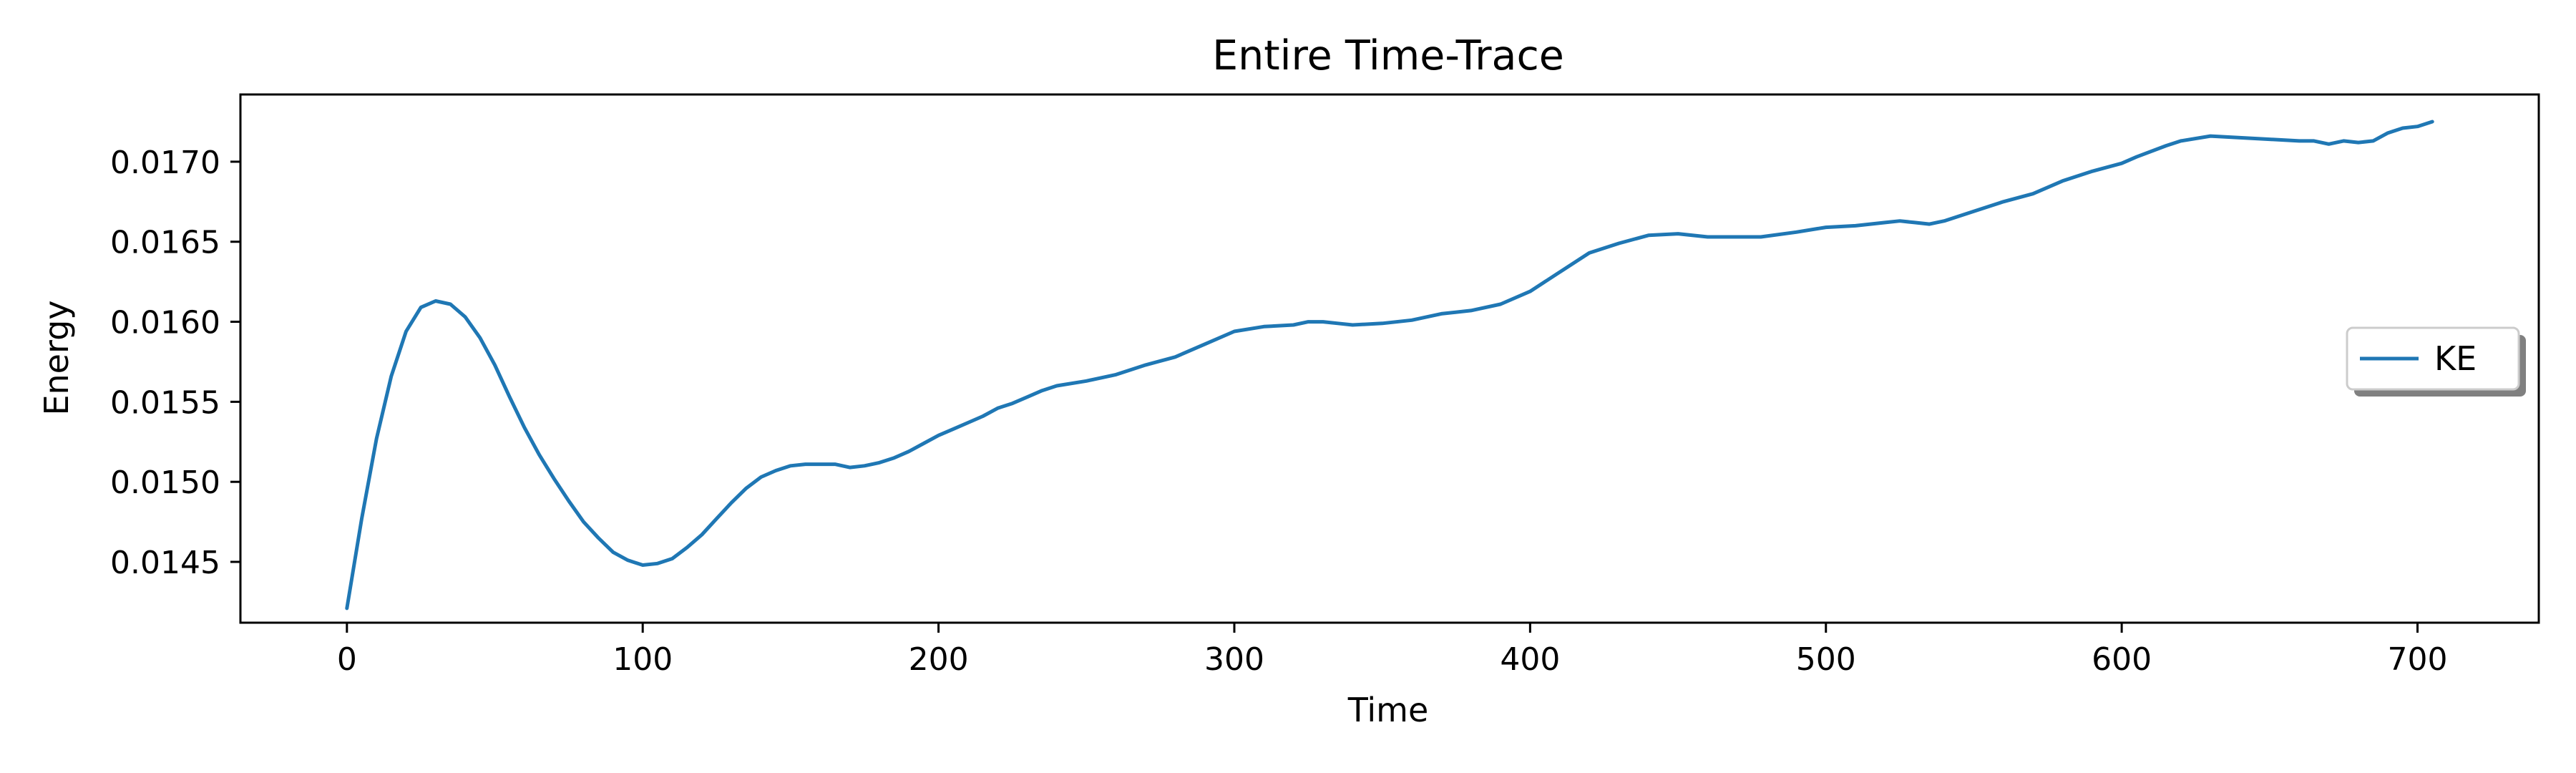 The height and width of the screenshot is (773, 2576). I want to click on y-tick-label: 0.0160, so click(165, 323).